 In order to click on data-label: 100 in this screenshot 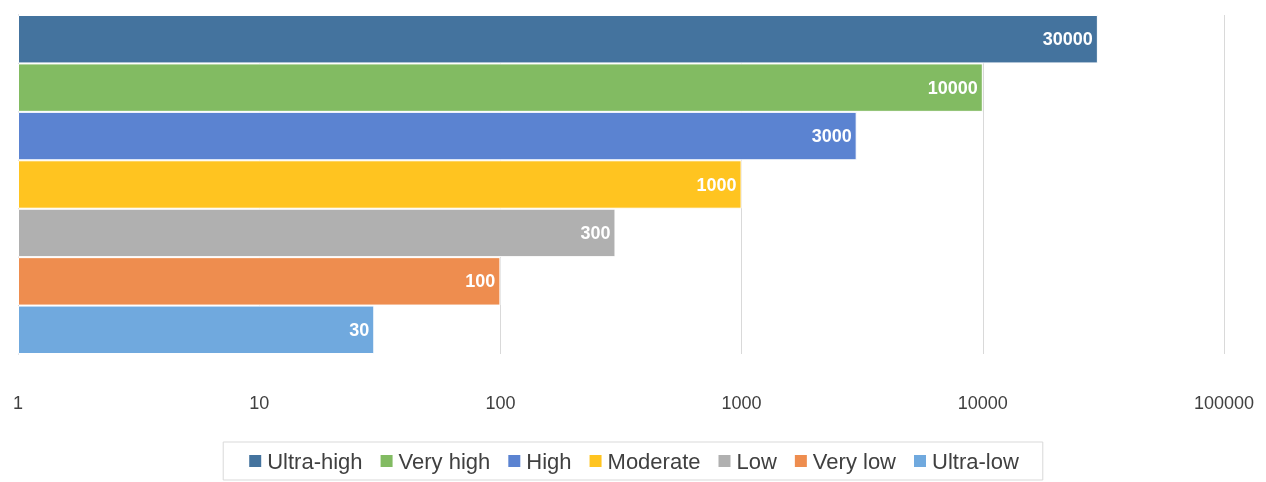, I will do `click(480, 281)`.